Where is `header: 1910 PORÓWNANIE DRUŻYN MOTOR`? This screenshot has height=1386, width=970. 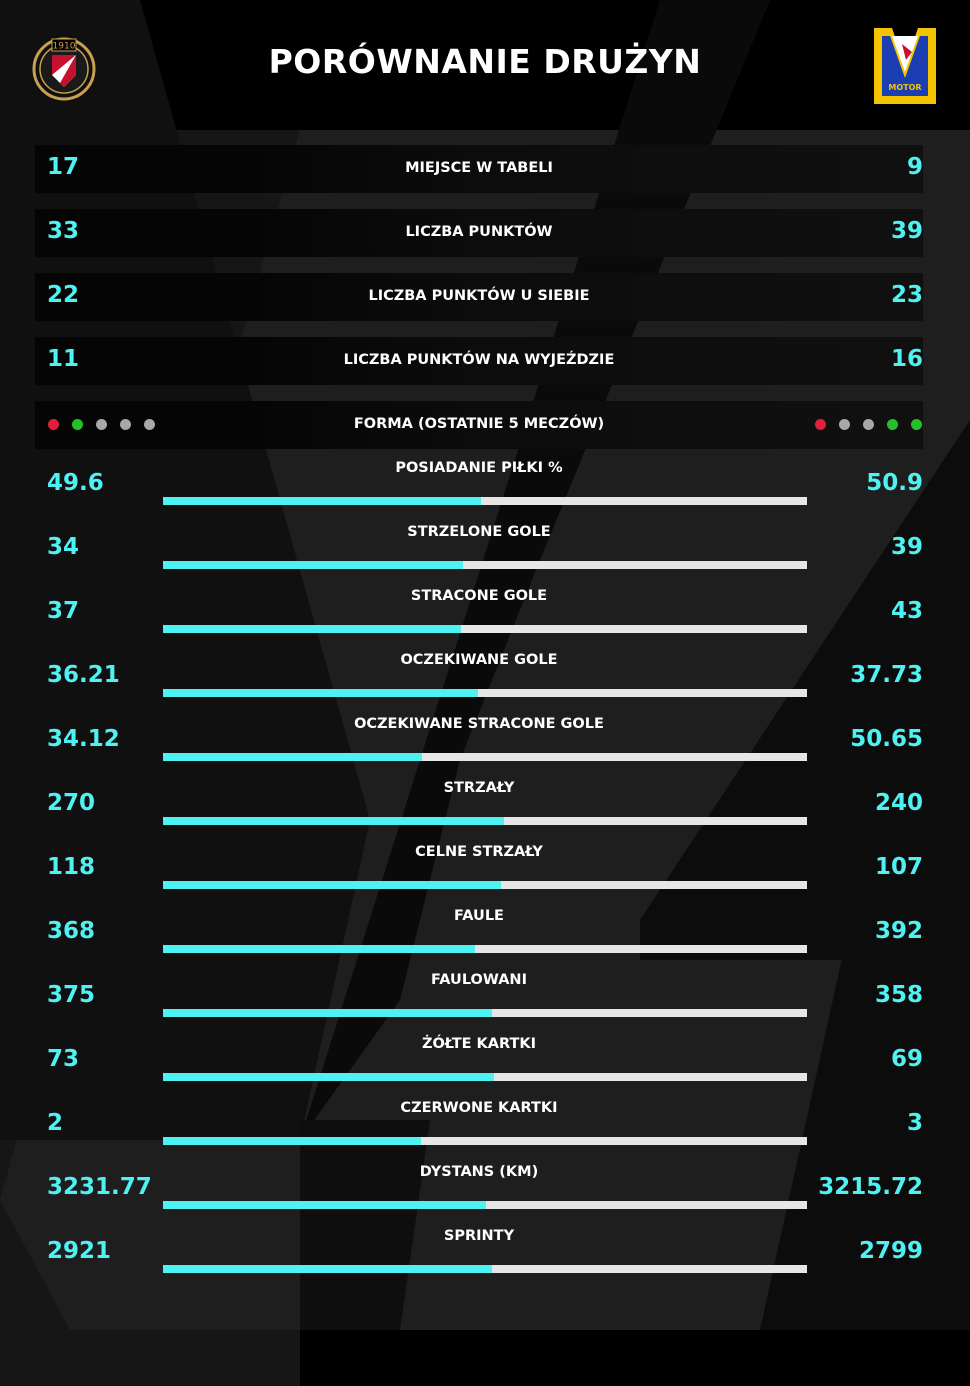
header: 1910 PORÓWNANIE DRUŻYN MOTOR is located at coordinates (485, 65).